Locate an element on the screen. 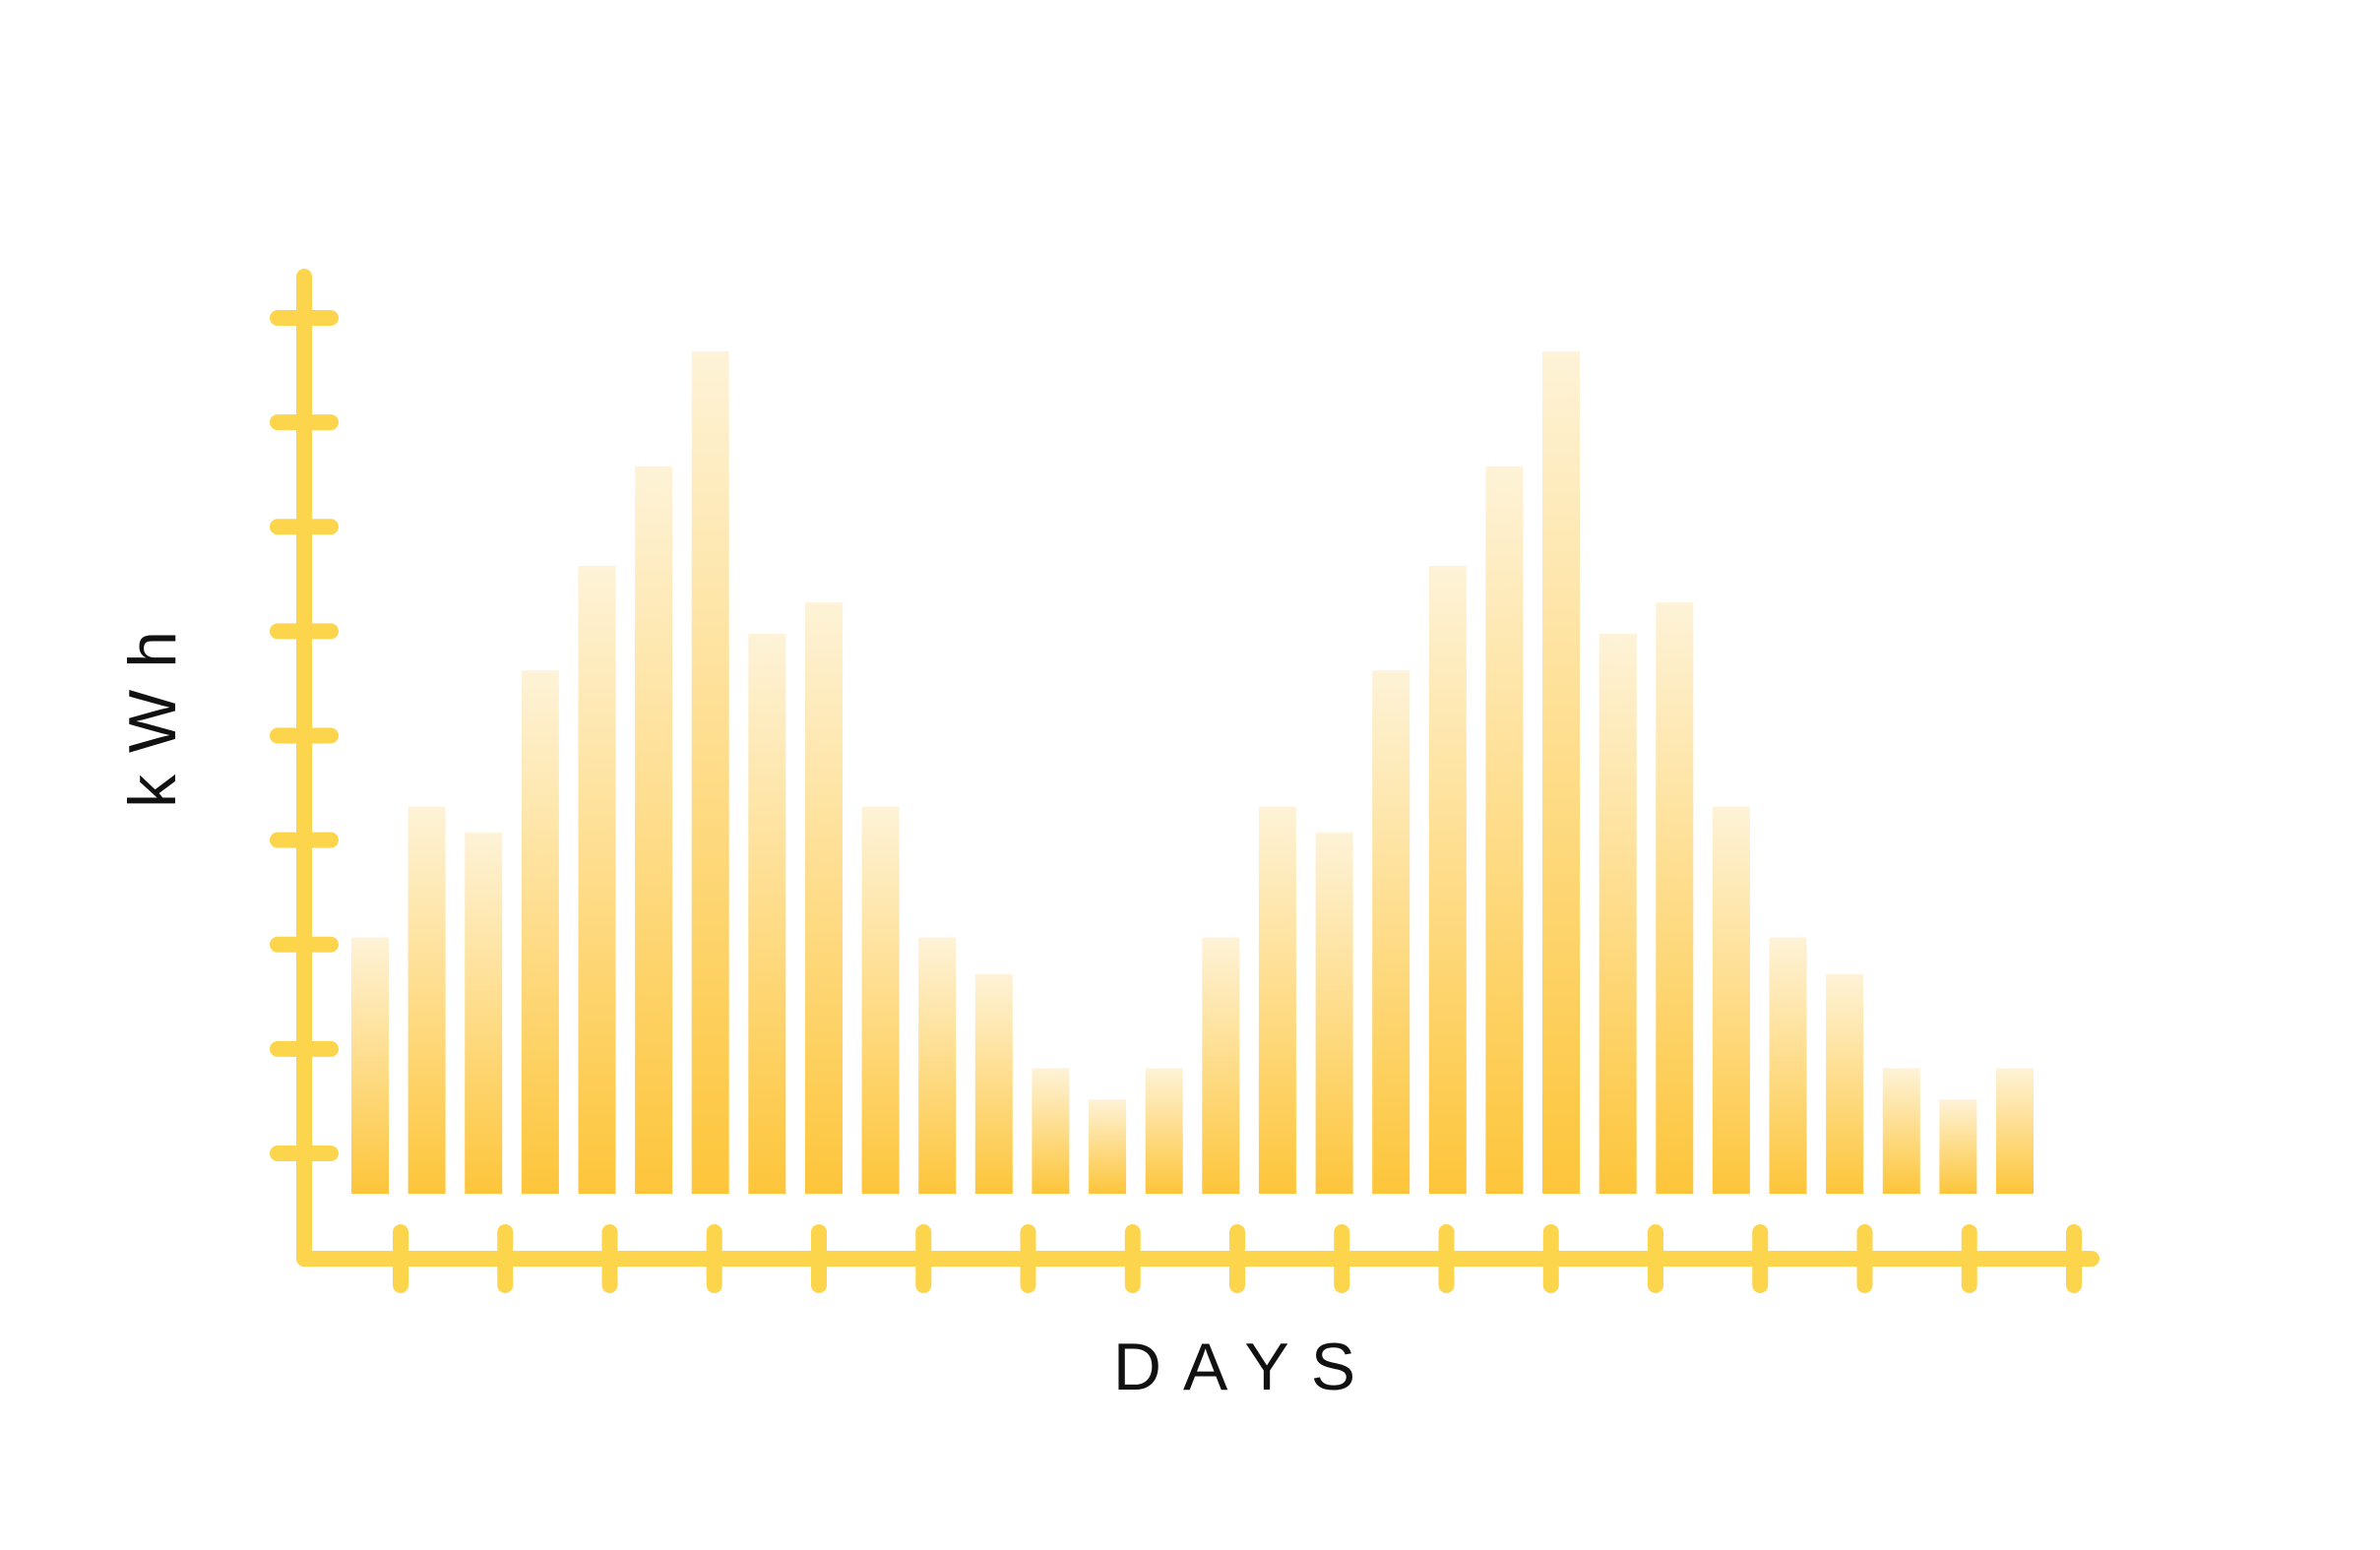  x-axis-label: DAYS is located at coordinates (1245, 1367).